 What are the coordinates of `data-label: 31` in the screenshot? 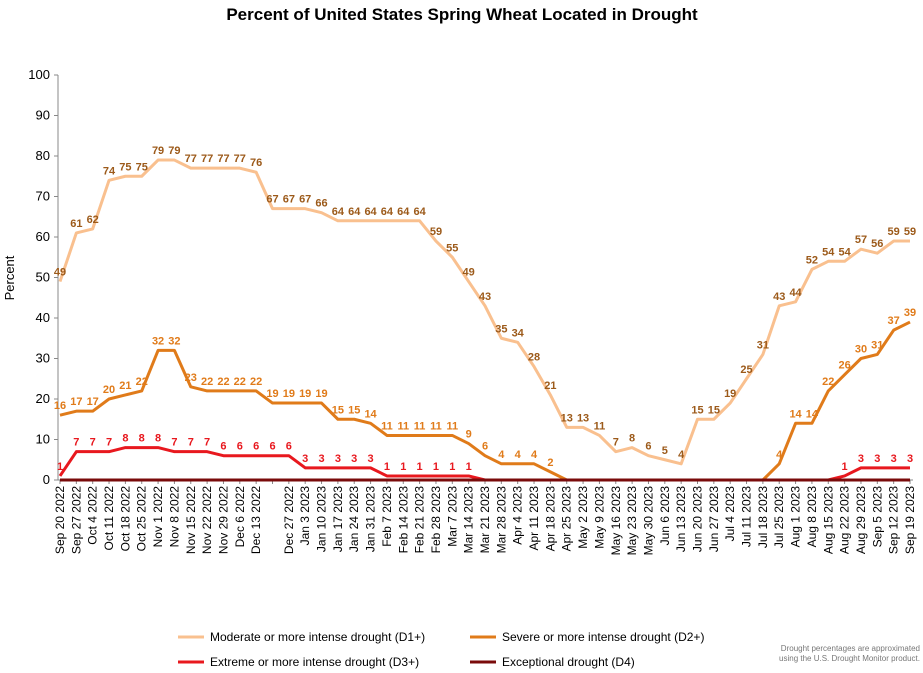 It's located at (763, 345).